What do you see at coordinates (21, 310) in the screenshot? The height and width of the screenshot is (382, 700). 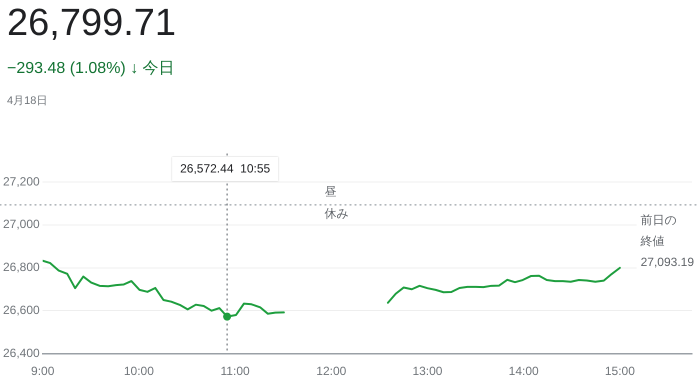 I see `y-tick-label: 26,600` at bounding box center [21, 310].